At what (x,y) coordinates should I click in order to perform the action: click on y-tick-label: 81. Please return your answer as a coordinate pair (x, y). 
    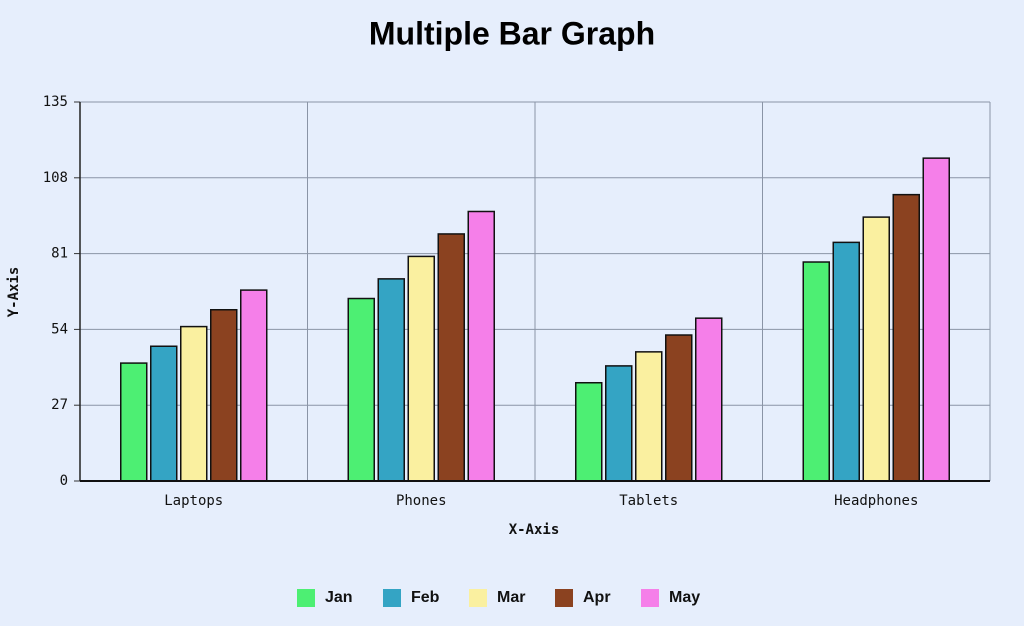
    Looking at the image, I should click on (59, 254).